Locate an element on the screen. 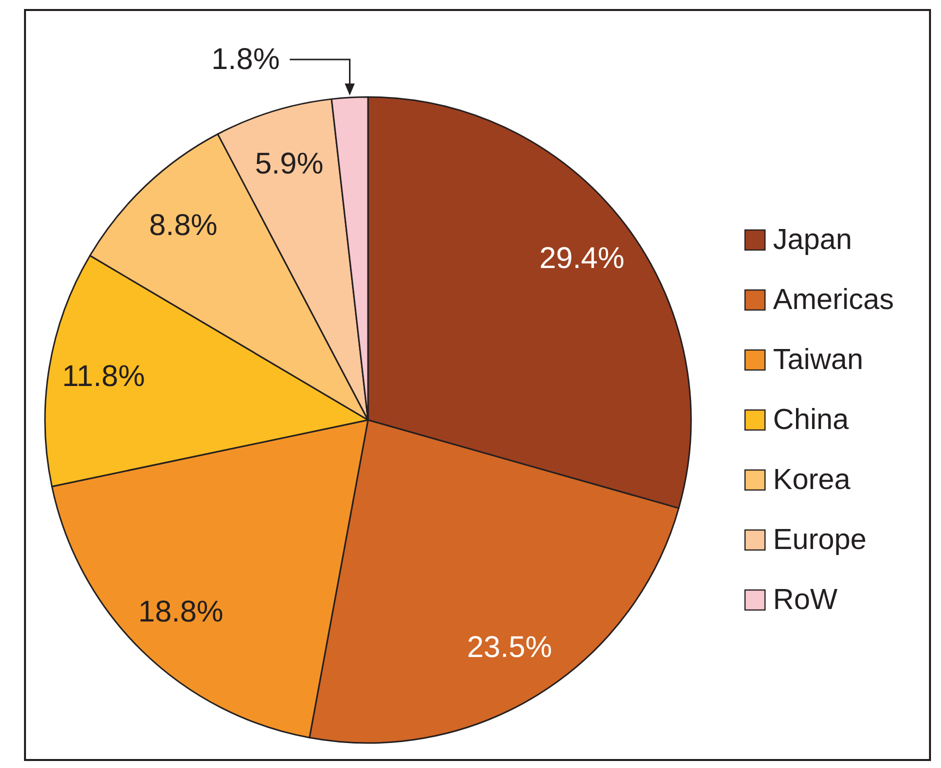  legend-label: Japan is located at coordinates (812, 240).